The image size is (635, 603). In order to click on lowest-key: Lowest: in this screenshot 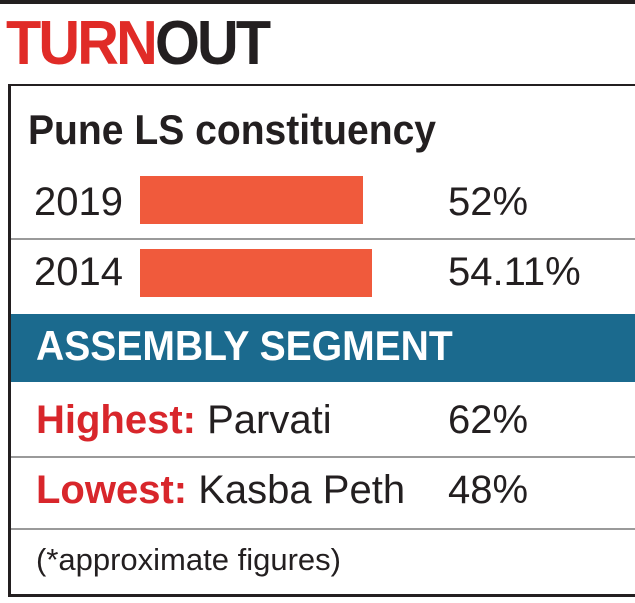, I will do `click(111, 490)`.